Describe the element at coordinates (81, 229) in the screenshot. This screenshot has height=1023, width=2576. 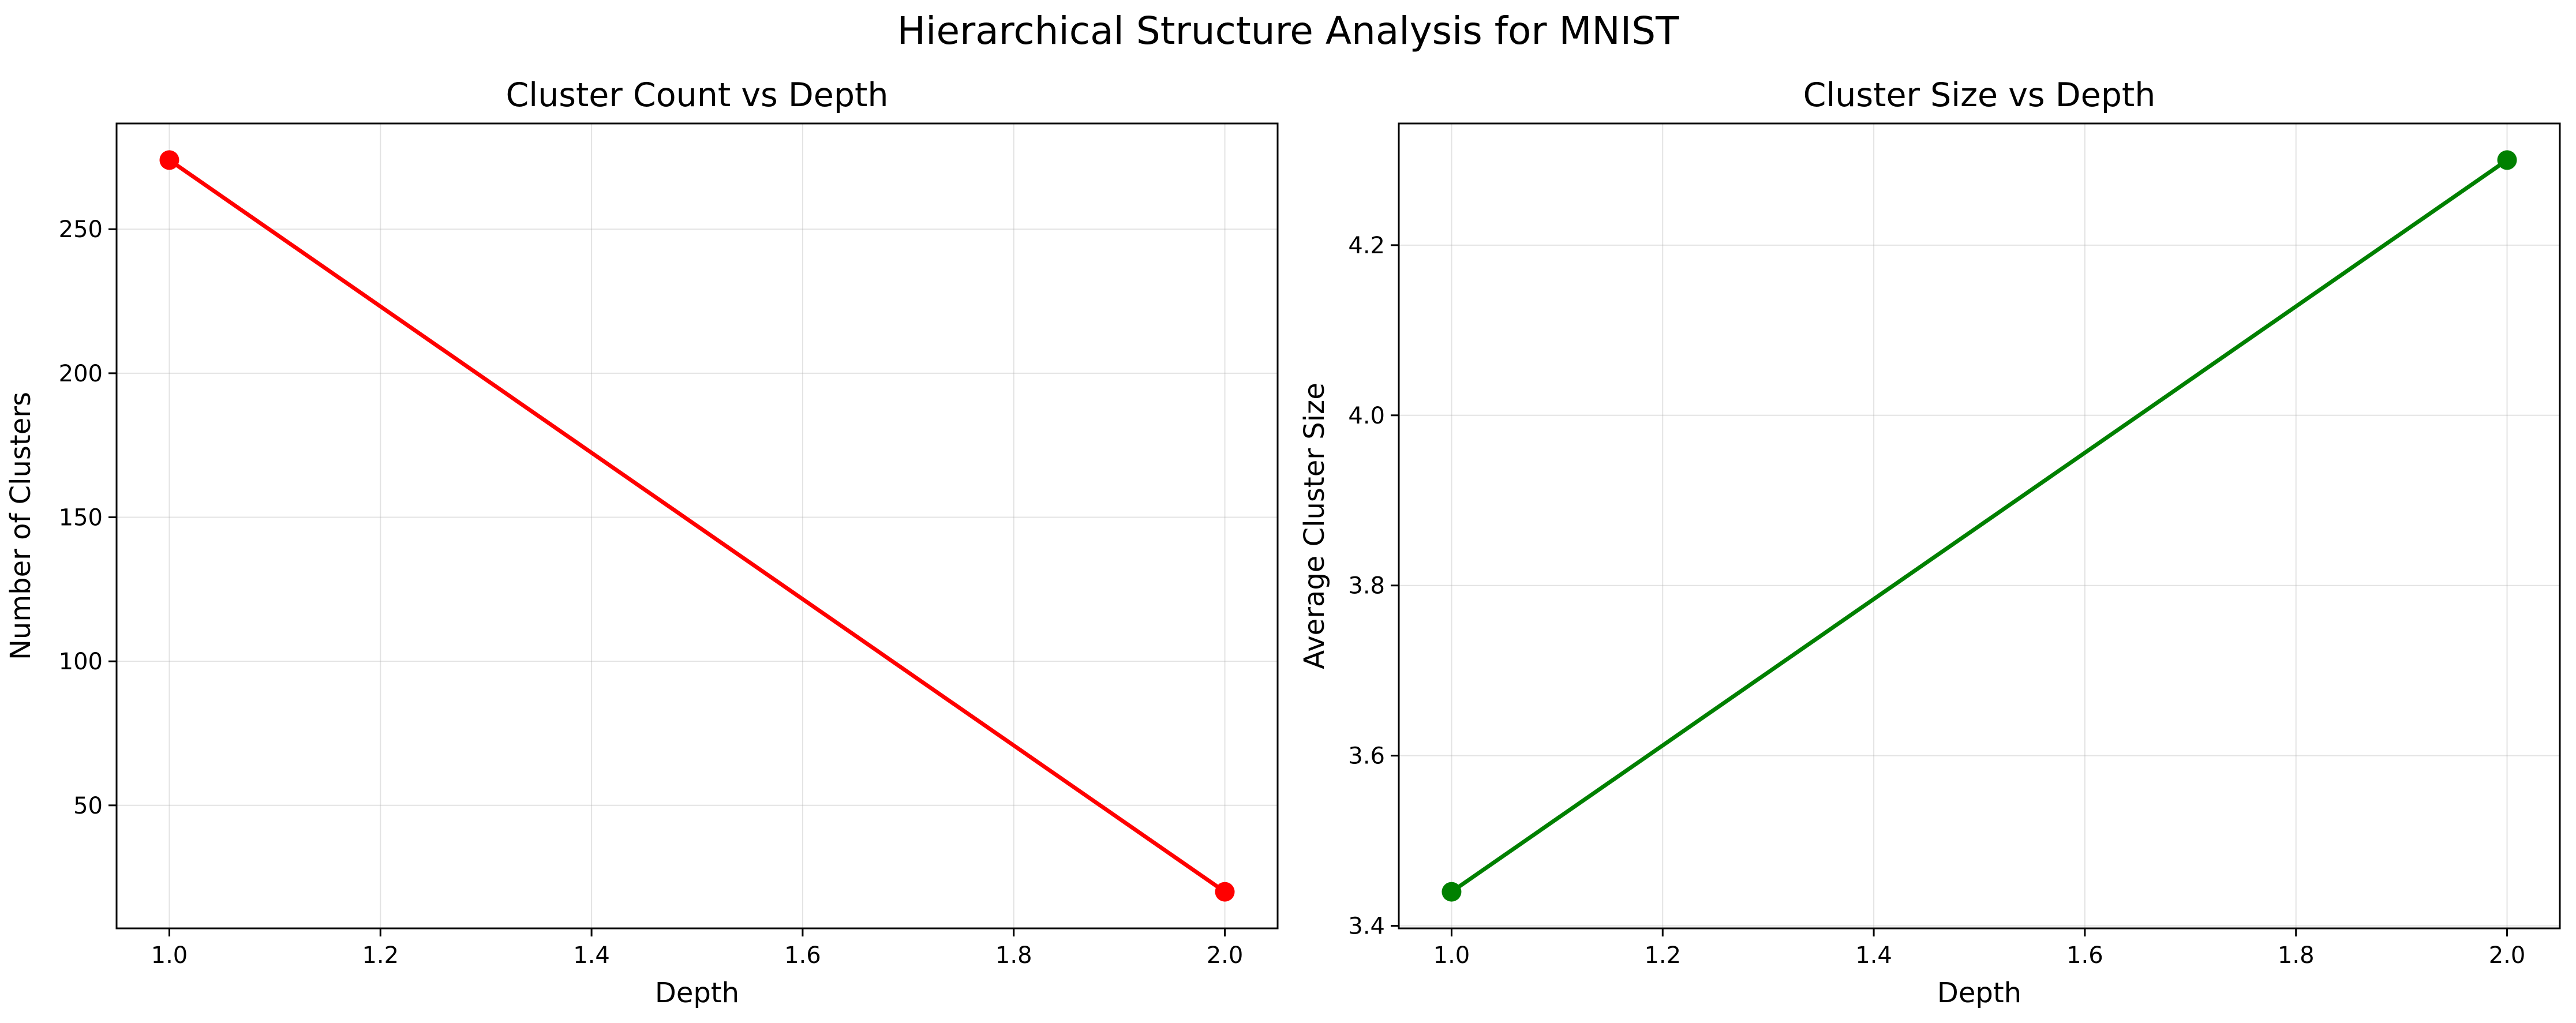
I see `y-tick-label: 250` at that location.